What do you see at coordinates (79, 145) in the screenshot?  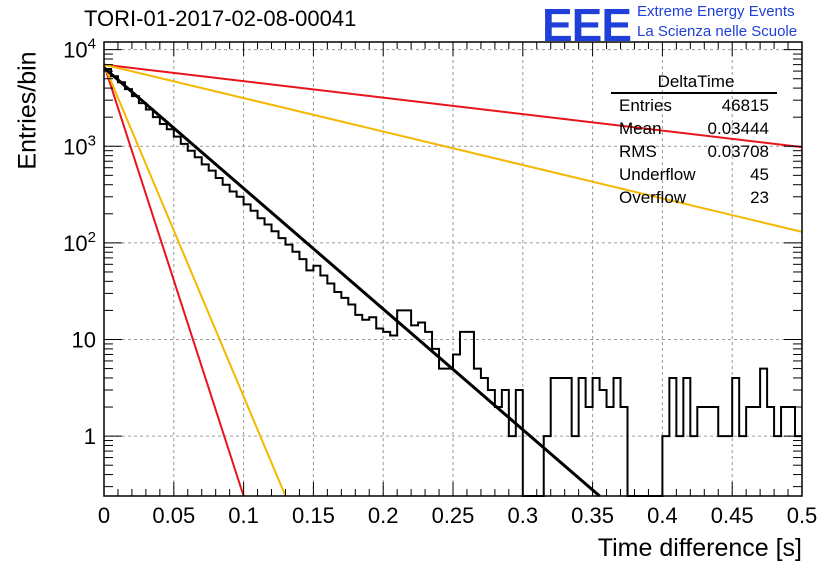 I see `y-tick-label: 10³` at bounding box center [79, 145].